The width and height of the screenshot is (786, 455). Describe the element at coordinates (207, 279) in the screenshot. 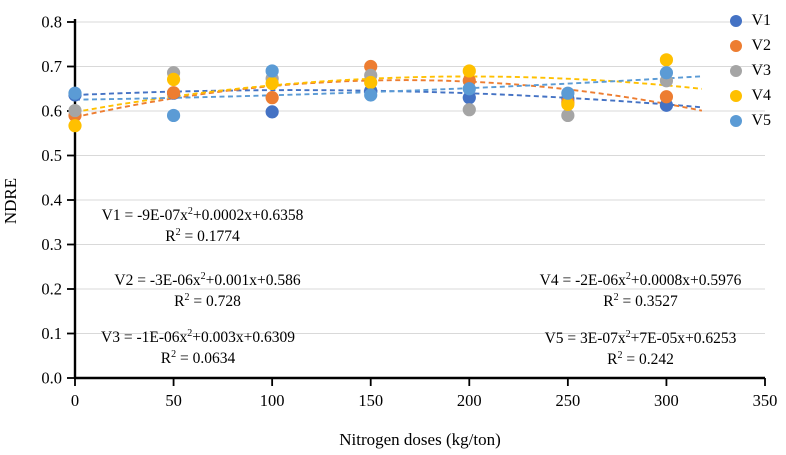

I see `equation-v2-formula: V2 = -3E-06x2+0.001x+0.586` at that location.